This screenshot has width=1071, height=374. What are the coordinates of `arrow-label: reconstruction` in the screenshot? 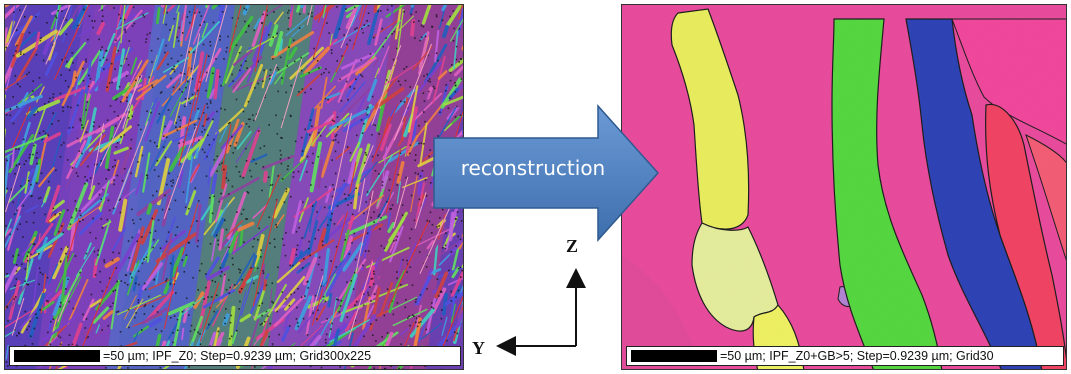 It's located at (533, 168).